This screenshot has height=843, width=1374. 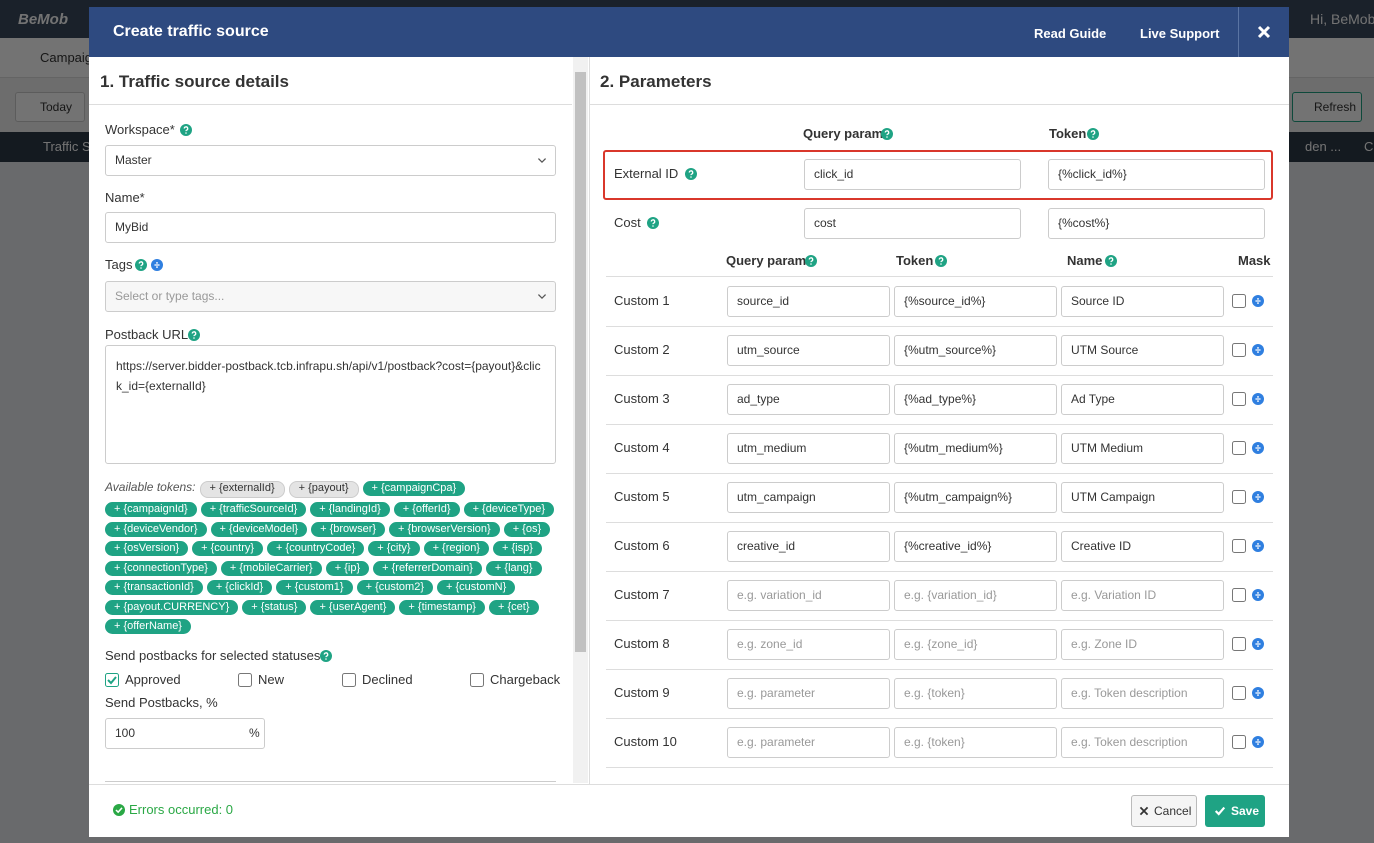 I want to click on token-chip: + {referrerDomain}, so click(x=427, y=568).